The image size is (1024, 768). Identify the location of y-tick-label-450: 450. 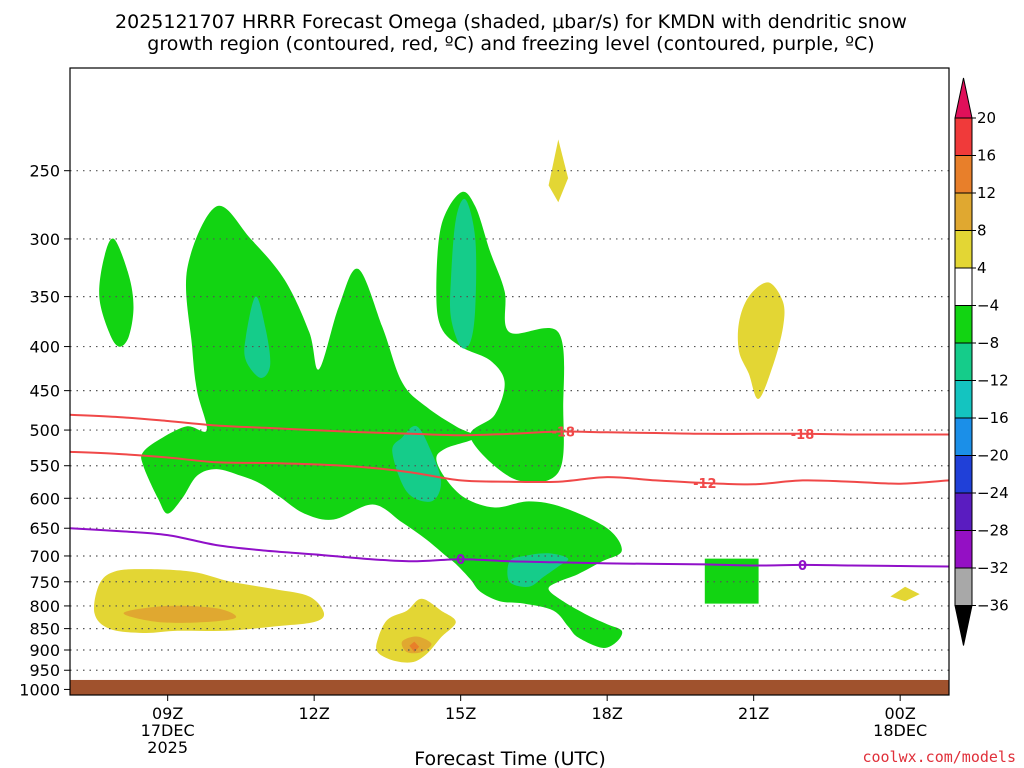
(44, 391).